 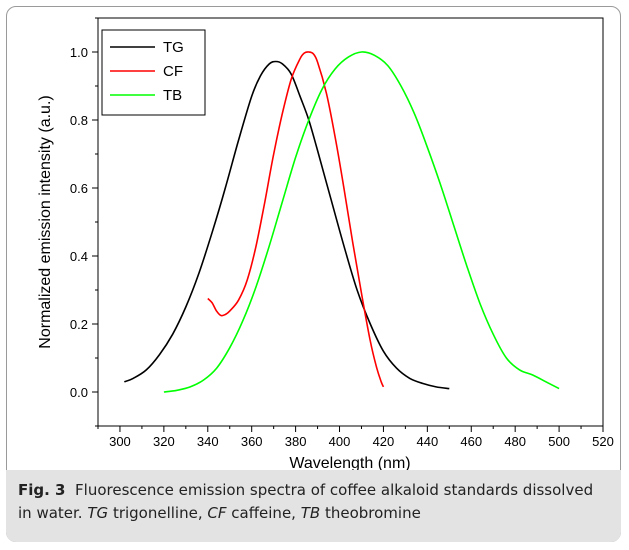 What do you see at coordinates (45, 221) in the screenshot?
I see `y-axis-title: Normalized emission intensity (a.u.)` at bounding box center [45, 221].